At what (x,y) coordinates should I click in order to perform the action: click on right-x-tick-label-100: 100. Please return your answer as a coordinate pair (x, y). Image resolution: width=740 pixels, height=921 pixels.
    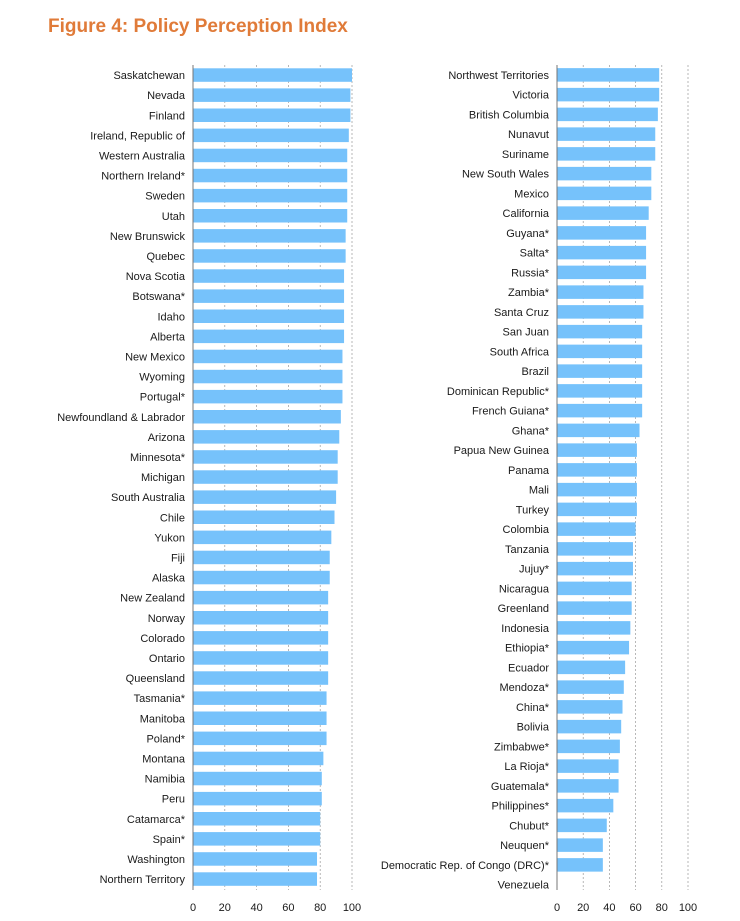
    Looking at the image, I should click on (688, 908).